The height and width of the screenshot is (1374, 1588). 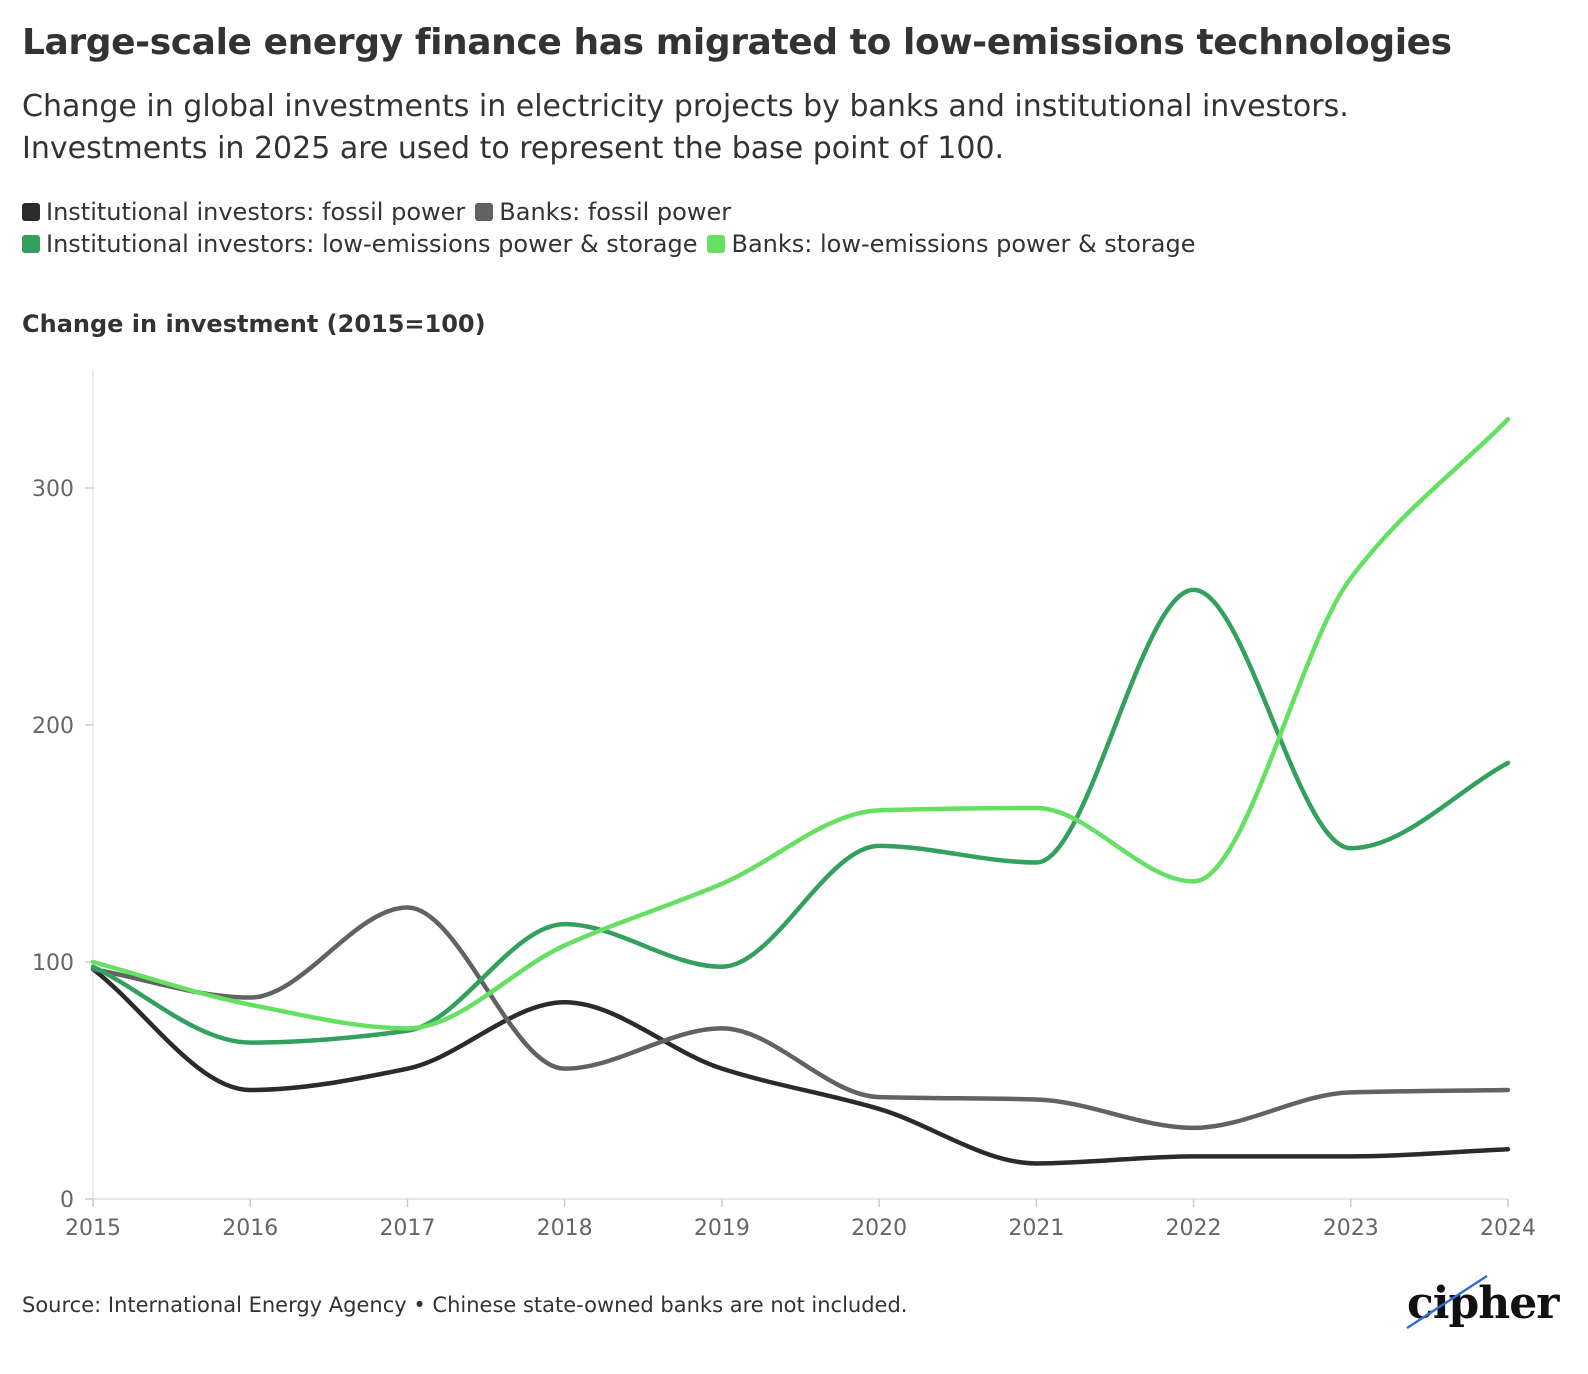 What do you see at coordinates (250, 1228) in the screenshot?
I see `x-tick-label: 2016` at bounding box center [250, 1228].